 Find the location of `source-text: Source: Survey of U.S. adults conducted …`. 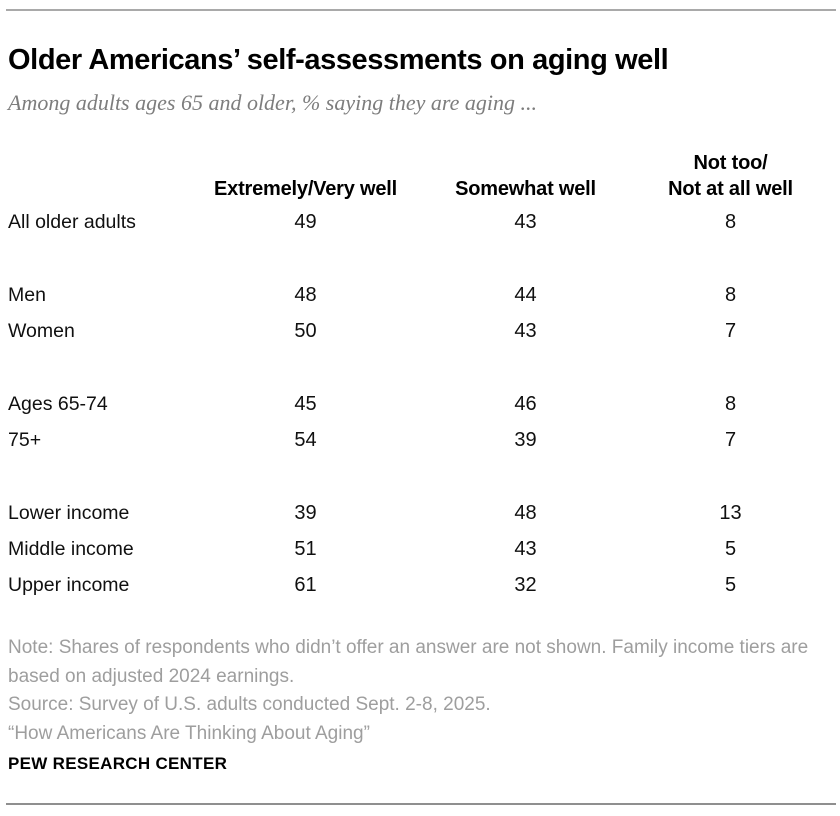

source-text: Source: Survey of U.S. adults conducted … is located at coordinates (249, 704).